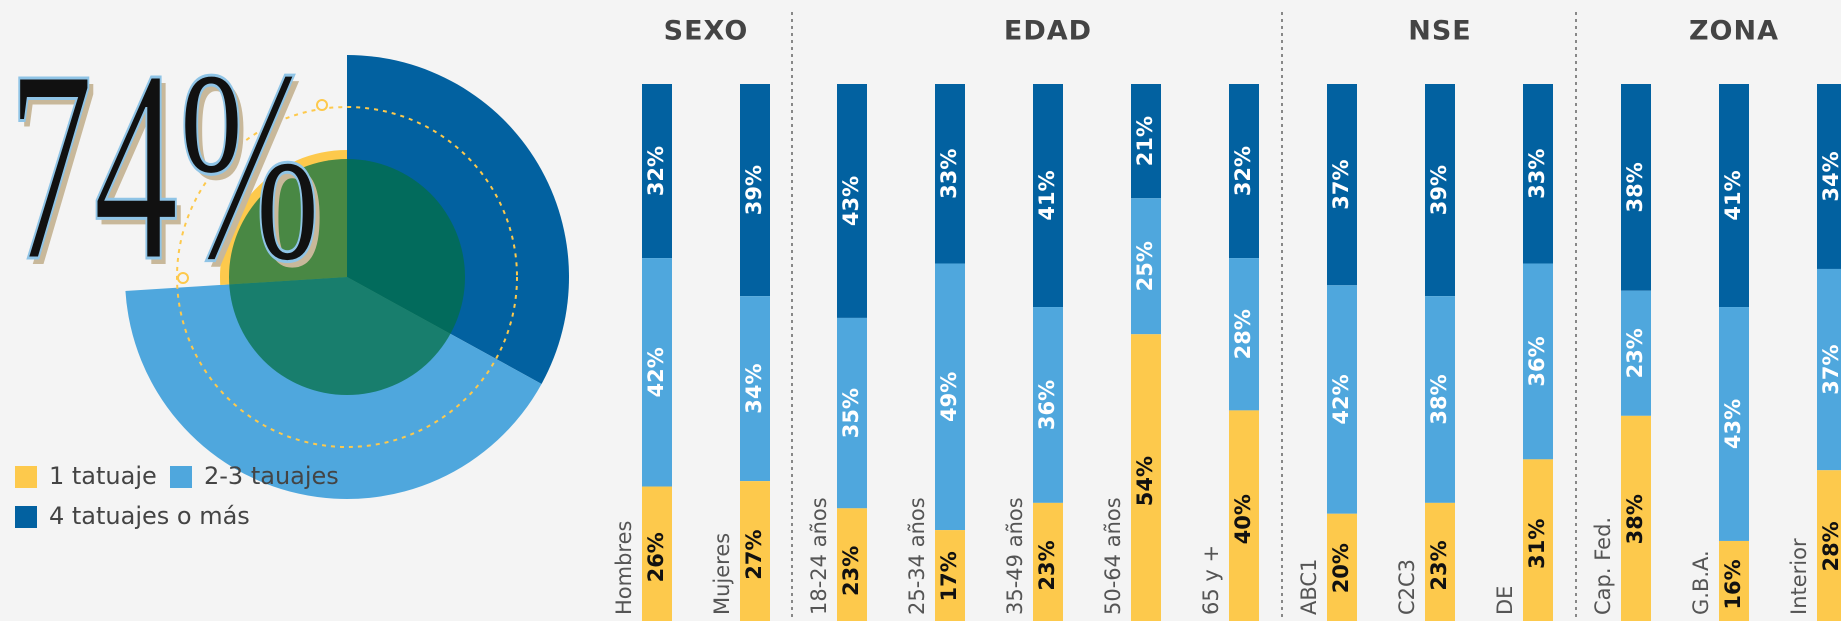 This screenshot has width=1841, height=621. I want to click on legend-label: 1 tatuaje, so click(103, 476).